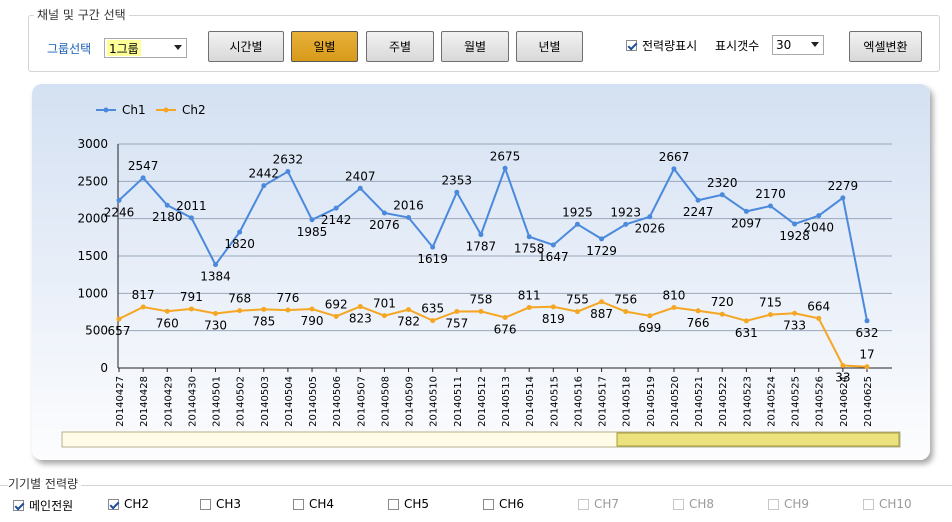 Image resolution: width=952 pixels, height=522 pixels. I want to click on device-checkbox-ch7: CH7, so click(598, 504).